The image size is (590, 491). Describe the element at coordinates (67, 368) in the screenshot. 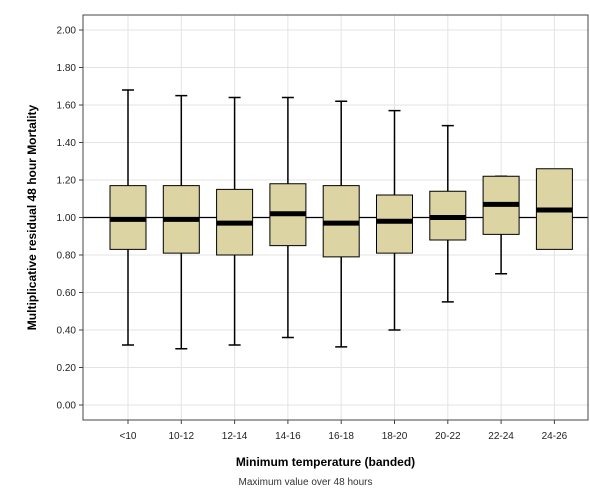

I see `y-tick-label: 0.20` at that location.